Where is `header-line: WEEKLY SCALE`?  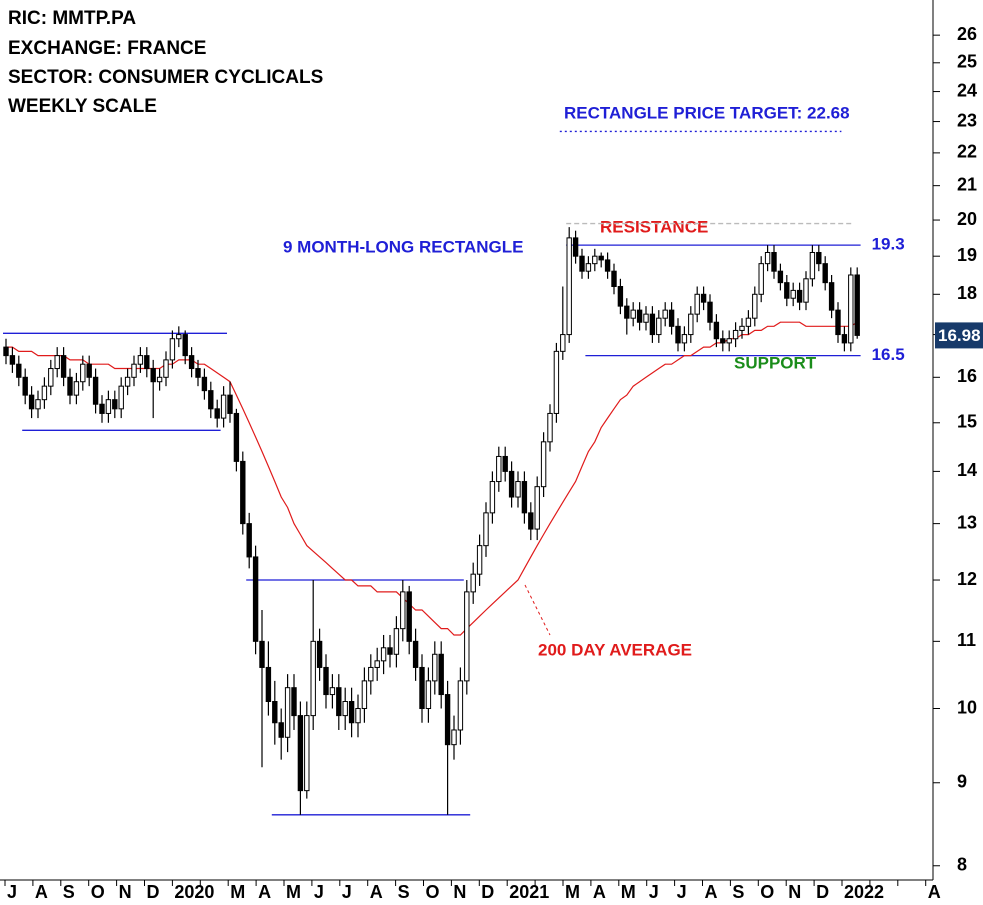 header-line: WEEKLY SCALE is located at coordinates (82, 106).